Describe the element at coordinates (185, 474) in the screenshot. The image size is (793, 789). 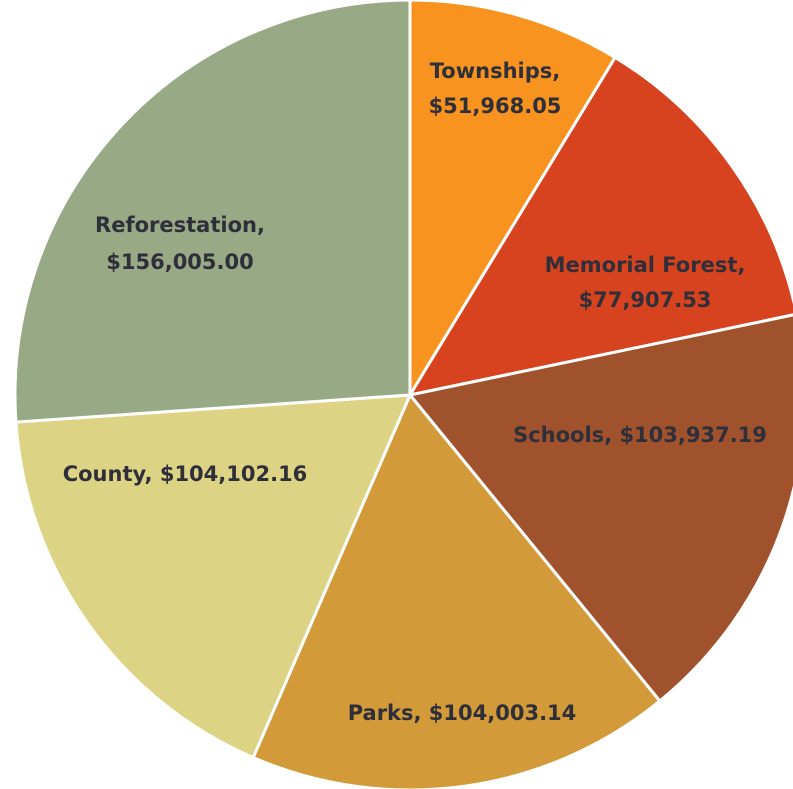
I see `slice-label-county: County, $104,102.16` at that location.